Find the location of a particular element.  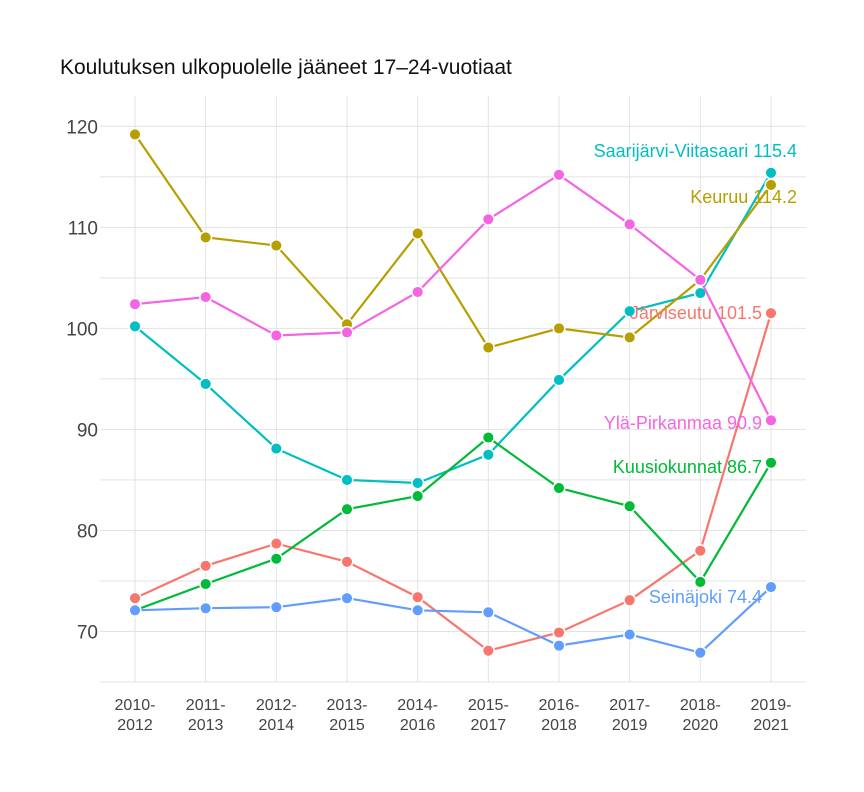

end-label-saarijarvi-viitasaari: Saarijärvi-Viitasaari 115.4 is located at coordinates (695, 151).